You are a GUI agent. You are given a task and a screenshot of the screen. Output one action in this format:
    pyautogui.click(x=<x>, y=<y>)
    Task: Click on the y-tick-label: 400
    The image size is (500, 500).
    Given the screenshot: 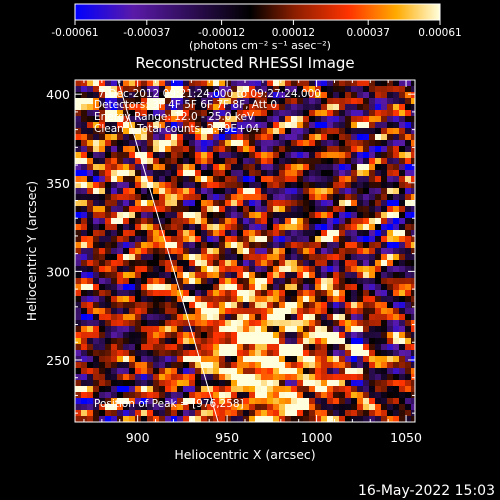 What is the action you would take?
    pyautogui.click(x=58, y=94)
    